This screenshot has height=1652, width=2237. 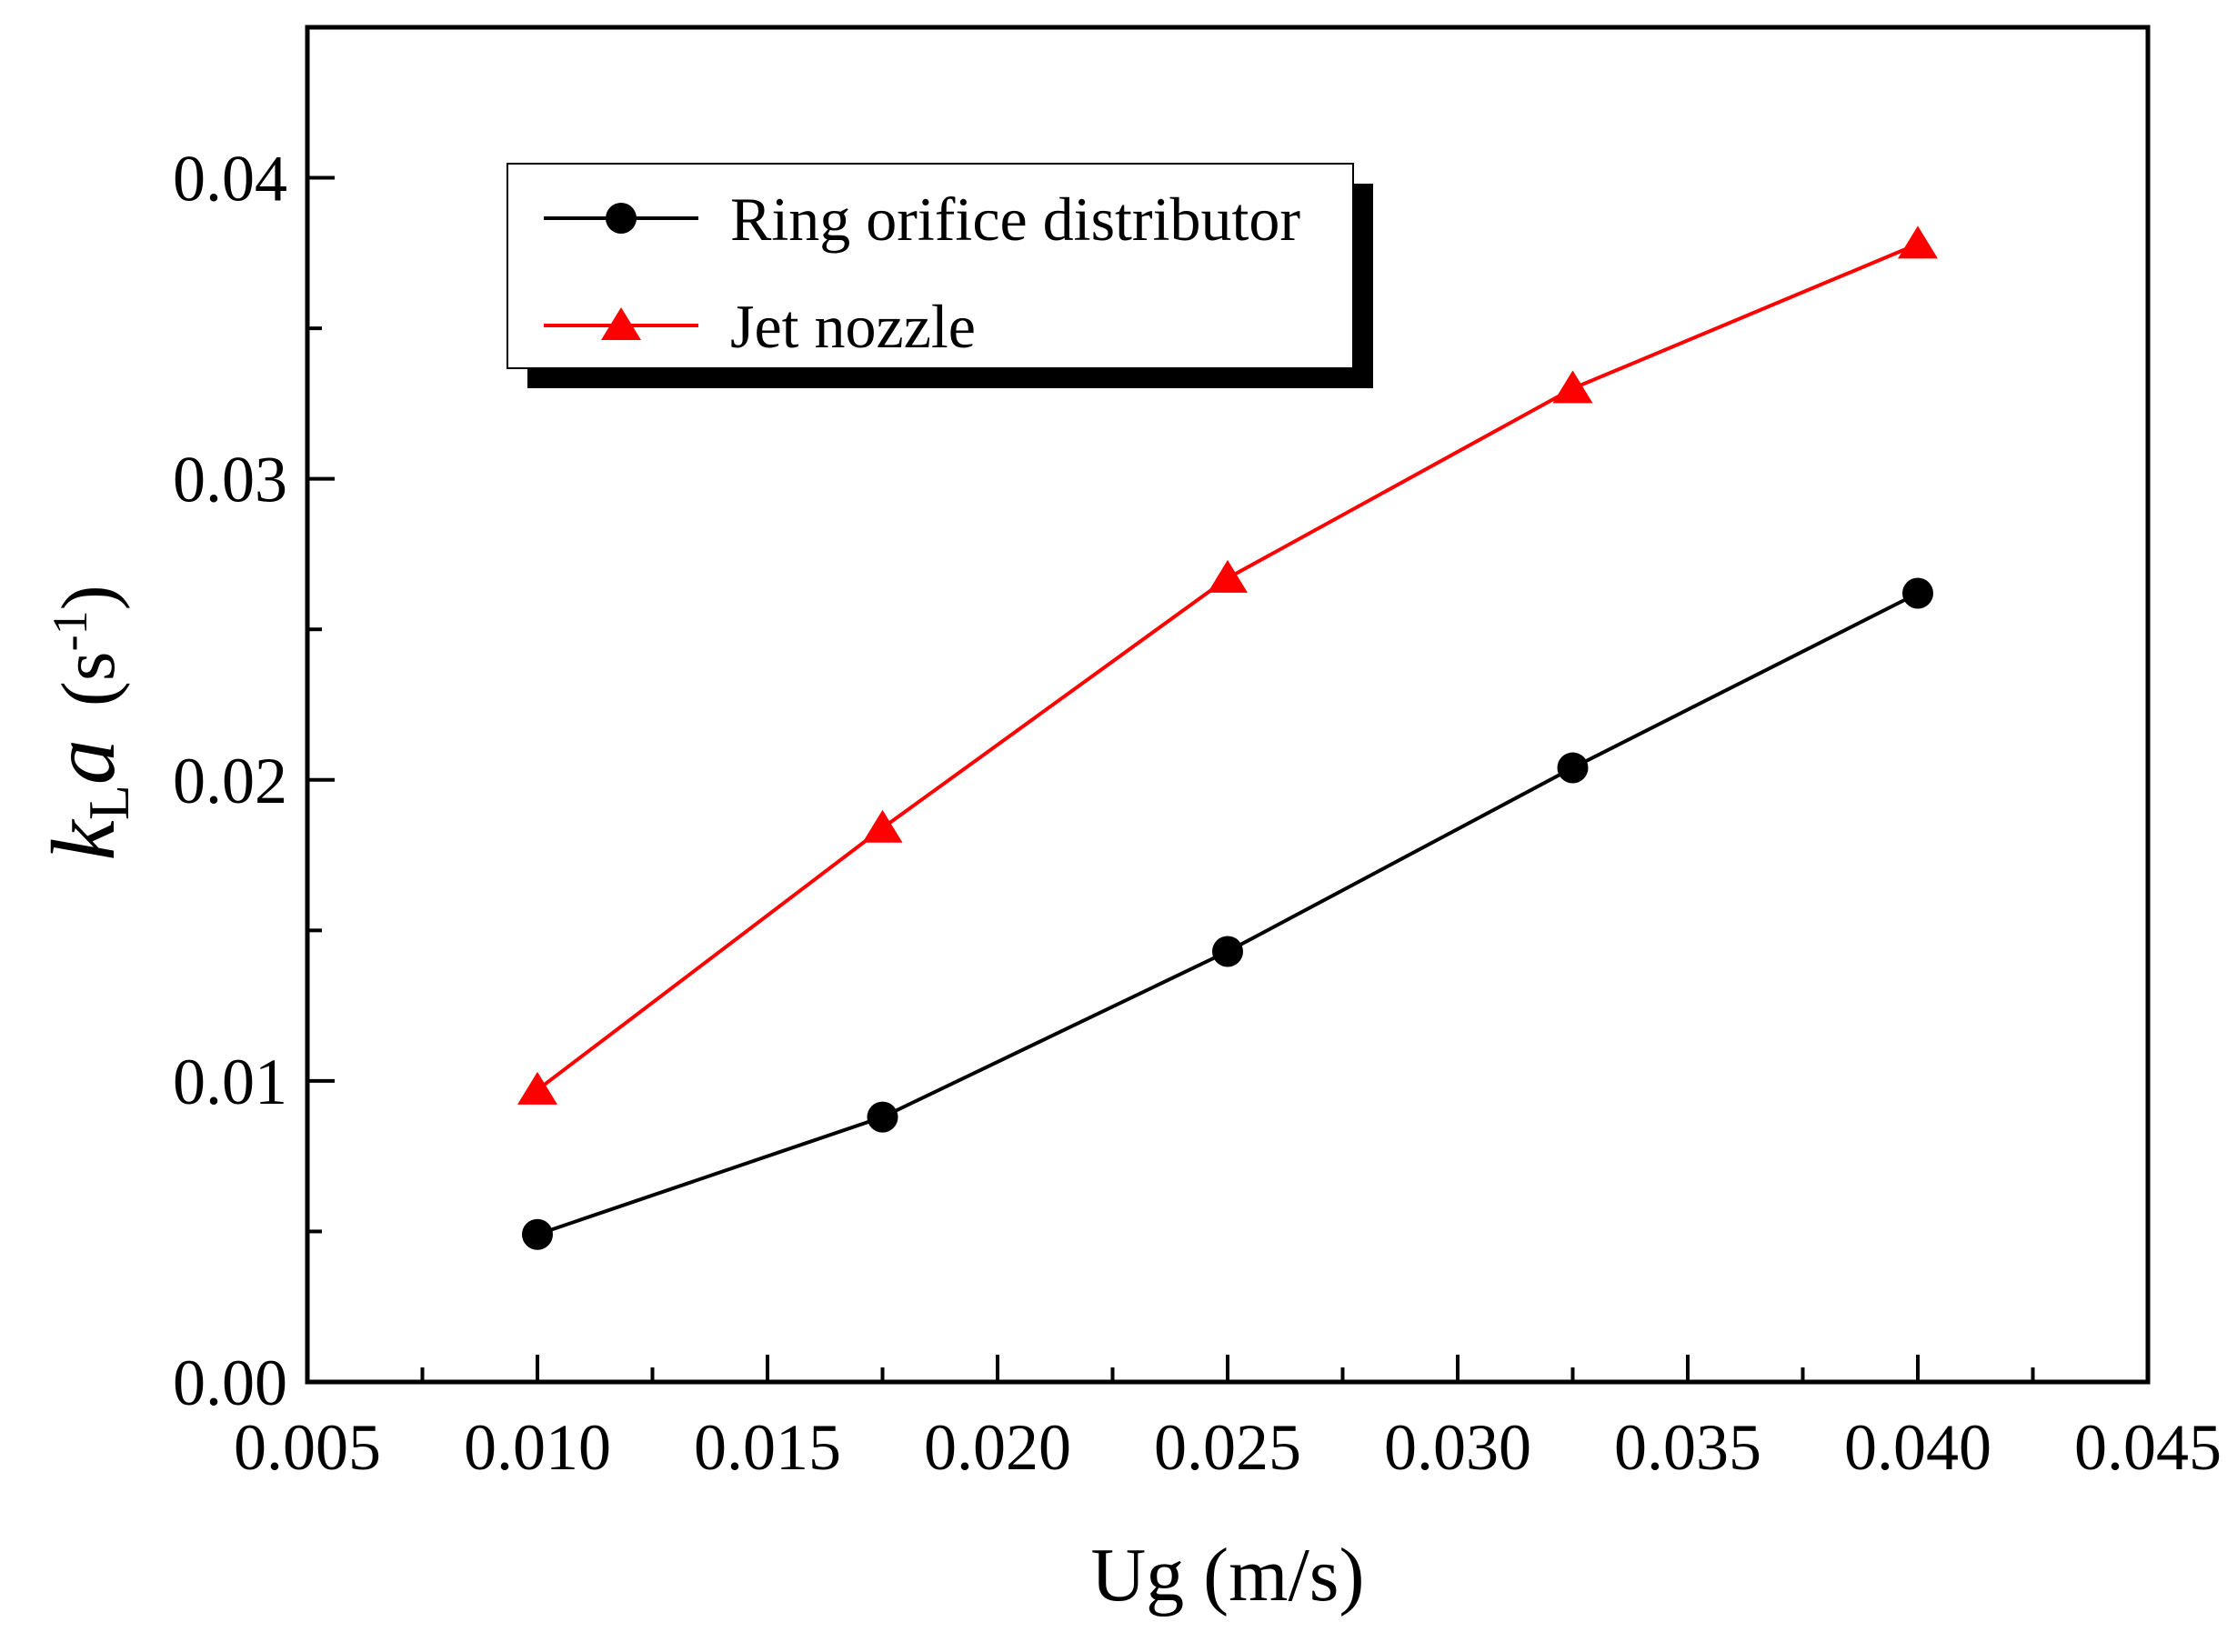 What do you see at coordinates (83, 762) in the screenshot?
I see `y-axis-title-a: a` at bounding box center [83, 762].